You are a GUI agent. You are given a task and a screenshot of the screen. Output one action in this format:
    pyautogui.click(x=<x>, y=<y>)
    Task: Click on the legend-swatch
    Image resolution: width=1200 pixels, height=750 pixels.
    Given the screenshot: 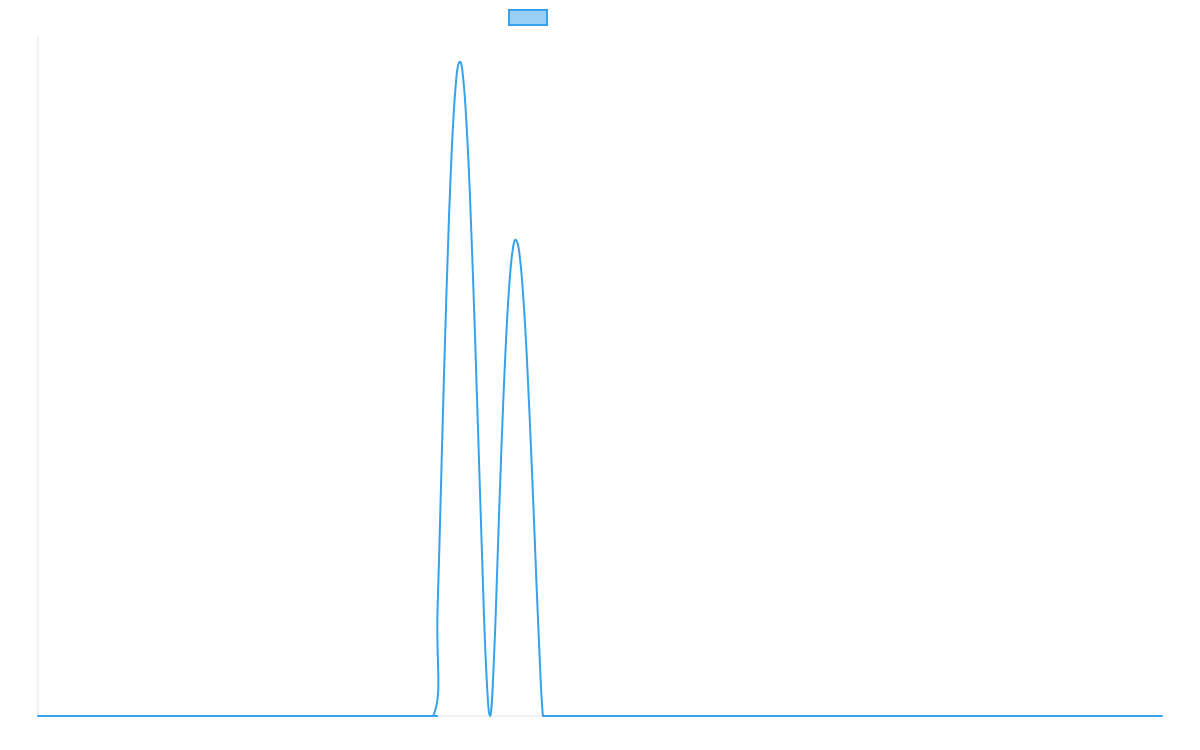 What is the action you would take?
    pyautogui.click(x=528, y=17)
    